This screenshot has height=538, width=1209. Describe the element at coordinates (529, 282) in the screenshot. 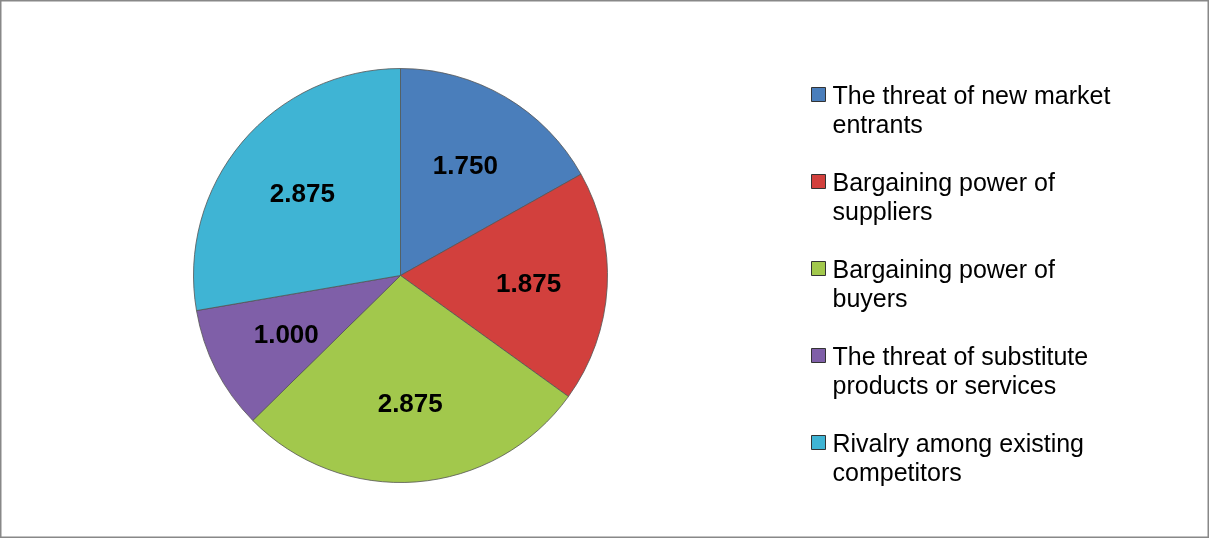

I see `data-label: 1.875` at that location.